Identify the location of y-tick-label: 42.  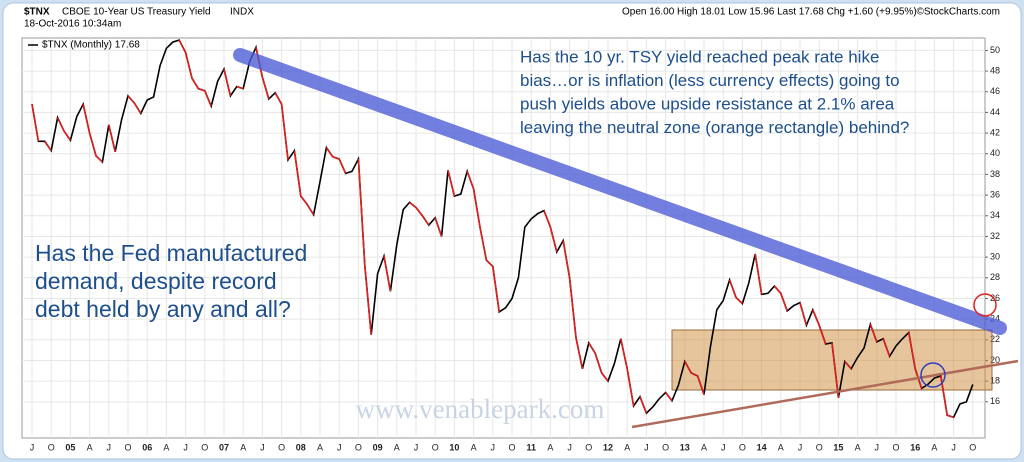
(995, 132).